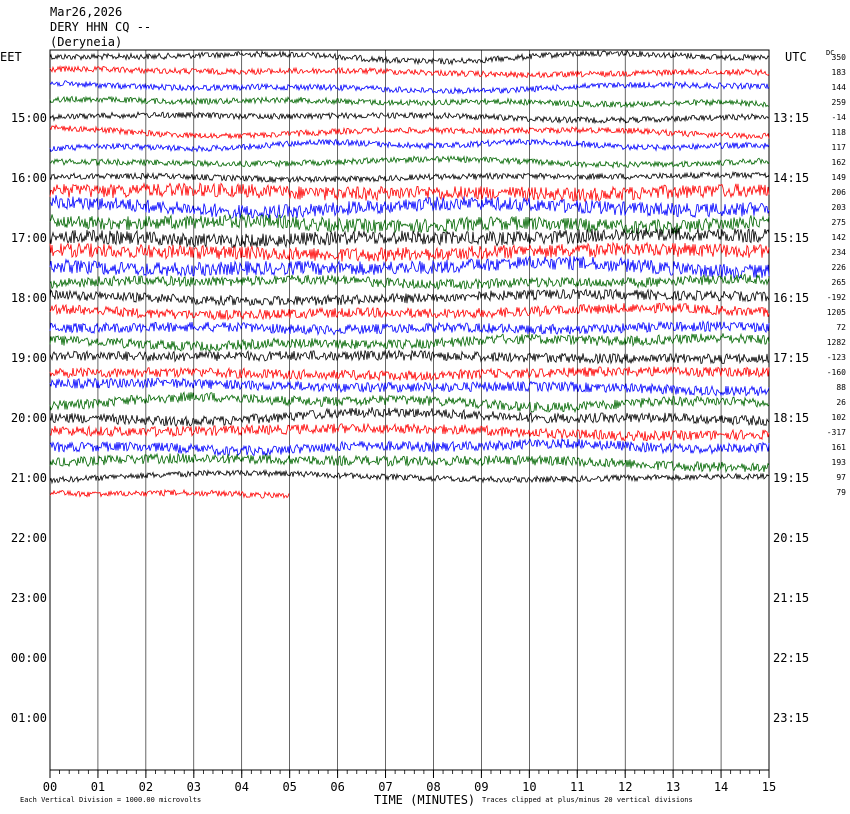  I want to click on x-tick-label: 01, so click(98, 787).